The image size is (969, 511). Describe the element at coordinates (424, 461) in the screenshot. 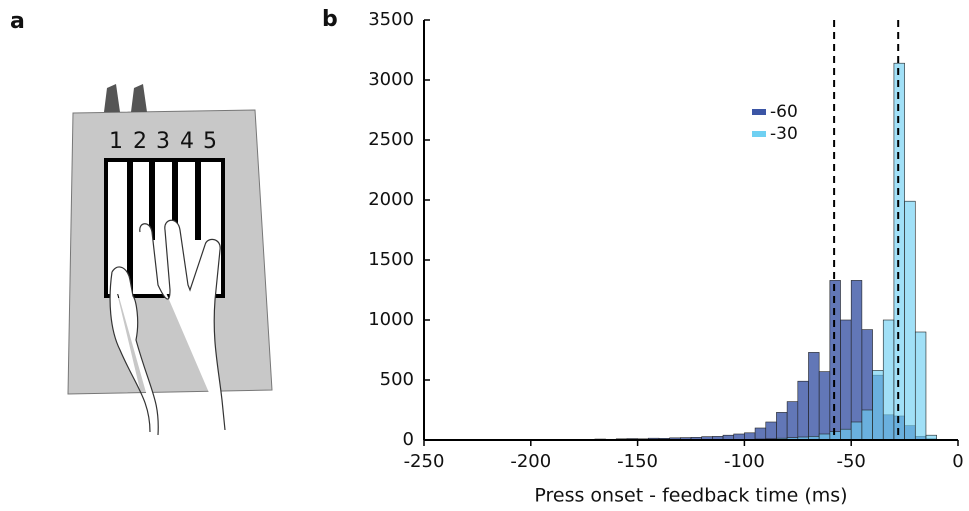

I see `x-tick-label: -250` at that location.